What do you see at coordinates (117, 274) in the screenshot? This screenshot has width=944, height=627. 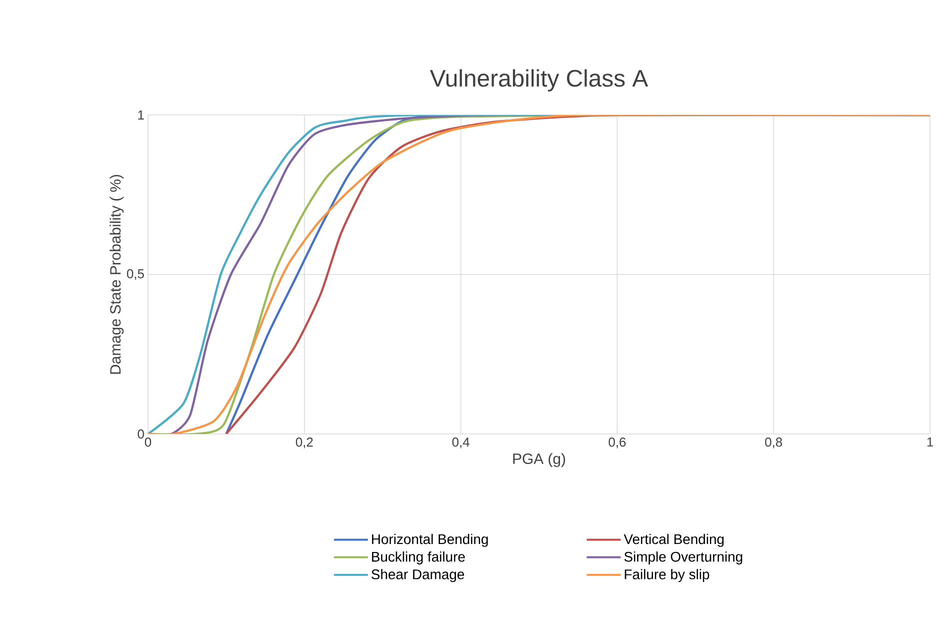 I see `y-axis-title: Damage State Probability ( %)` at bounding box center [117, 274].